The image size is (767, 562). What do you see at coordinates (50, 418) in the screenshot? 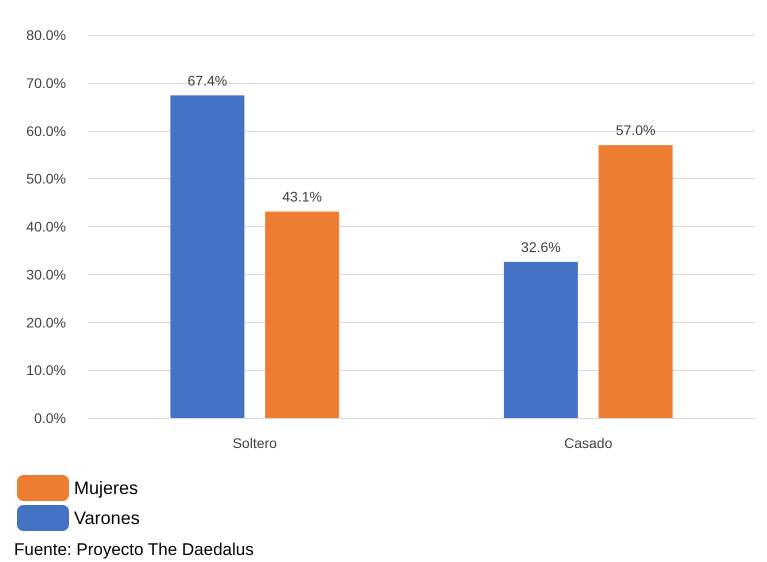
I see `y-tick-label: 0.0%` at bounding box center [50, 418].